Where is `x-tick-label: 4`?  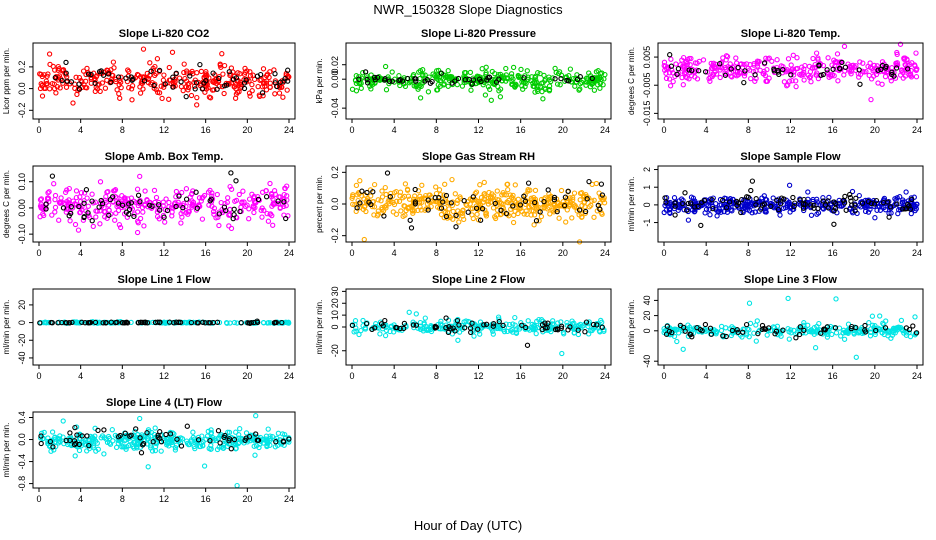 x-tick-label: 4 is located at coordinates (706, 376).